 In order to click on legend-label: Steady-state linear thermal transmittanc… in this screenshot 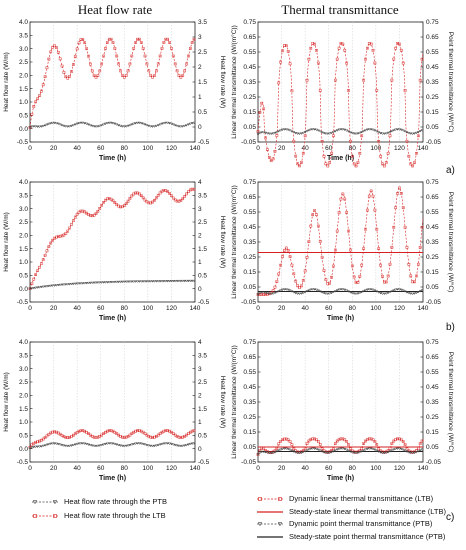, I will do `click(368, 511)`.